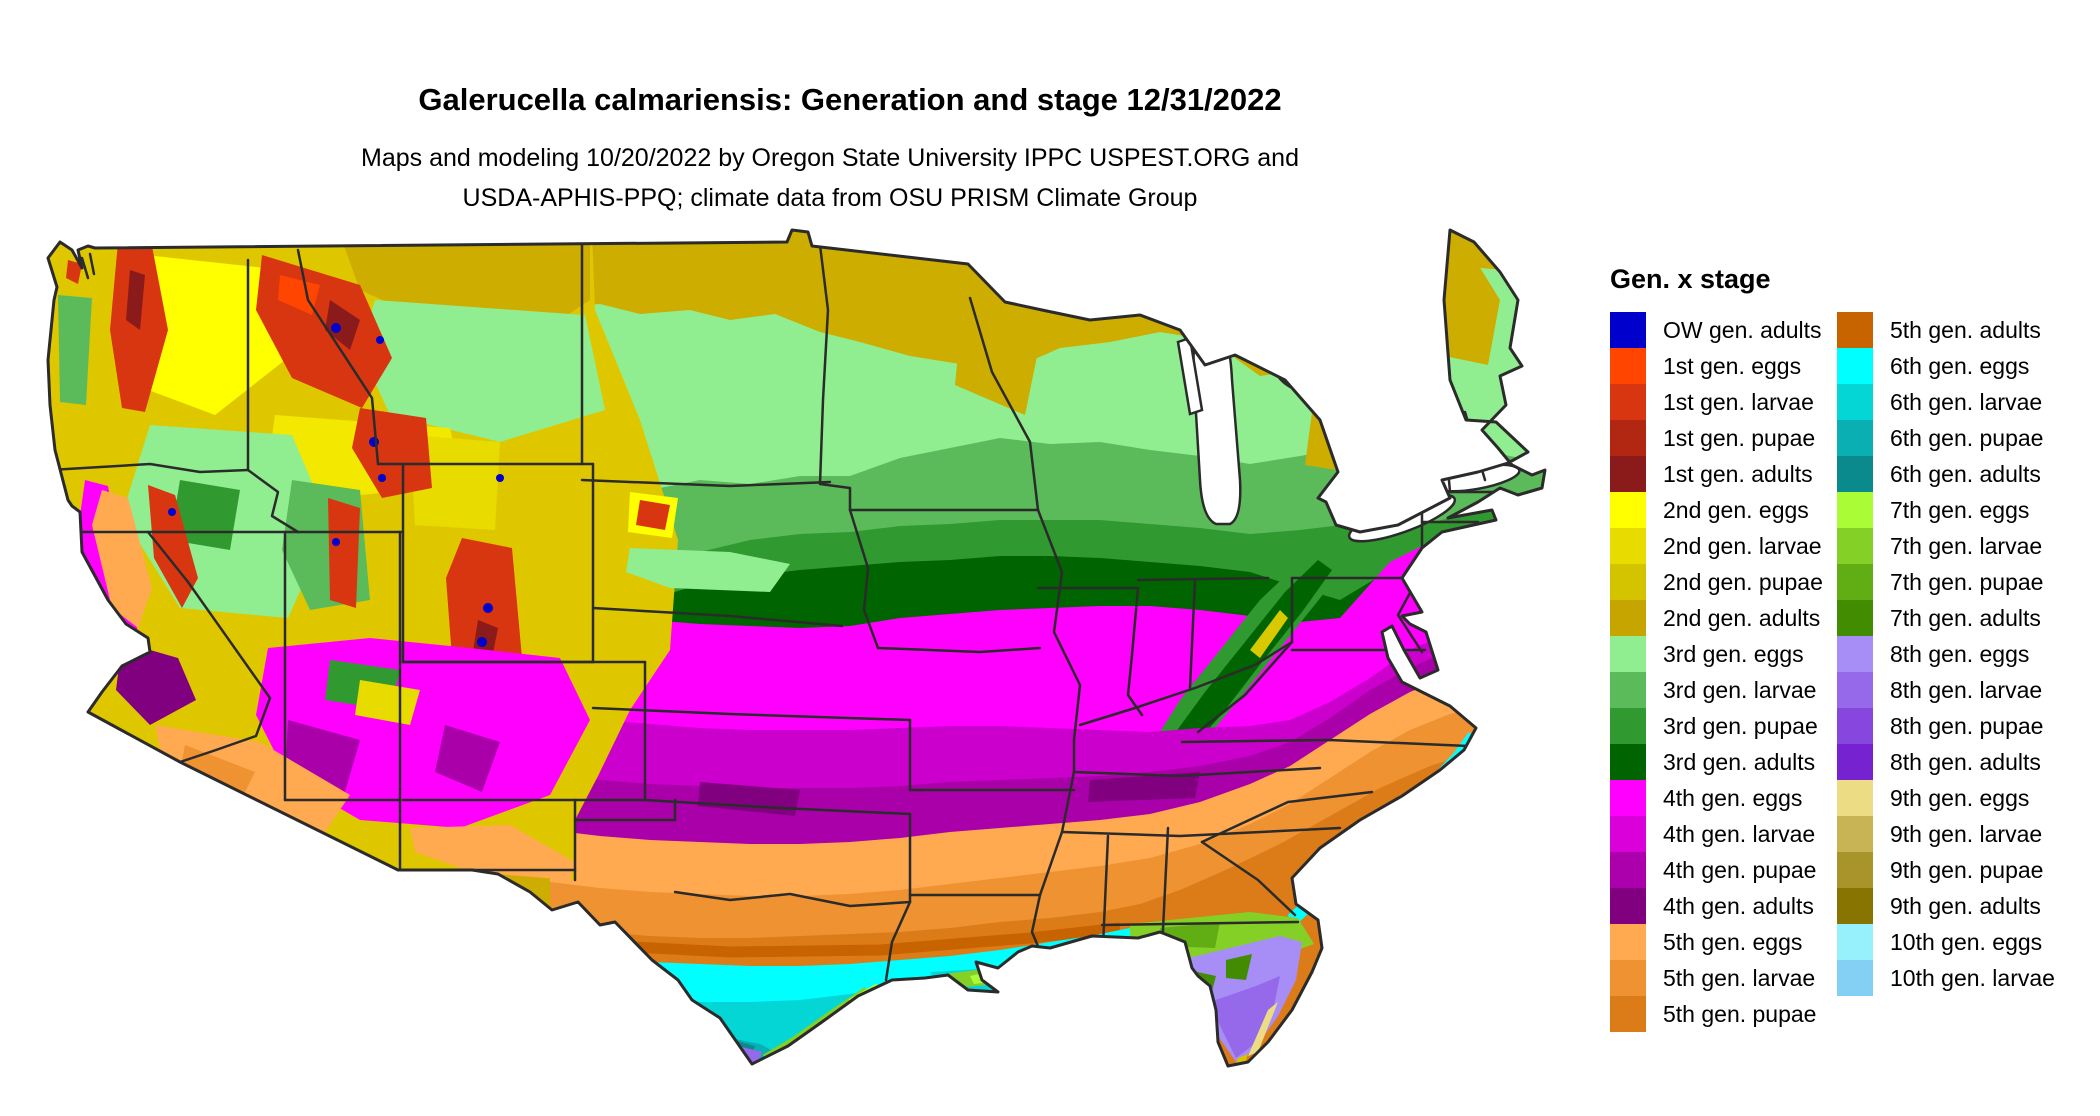 The image size is (2100, 1116). I want to click on darkred-b, so click(342, 325).